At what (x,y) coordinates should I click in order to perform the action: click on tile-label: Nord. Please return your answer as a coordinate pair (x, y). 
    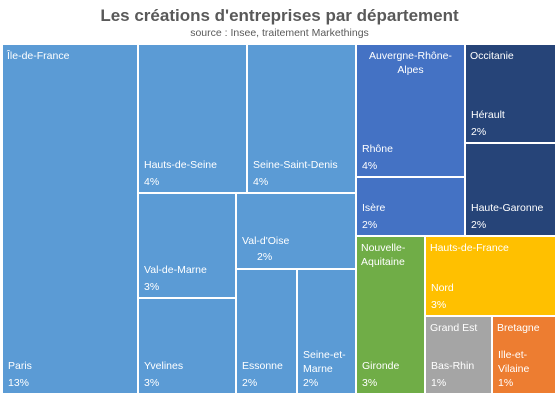
    Looking at the image, I should click on (442, 288).